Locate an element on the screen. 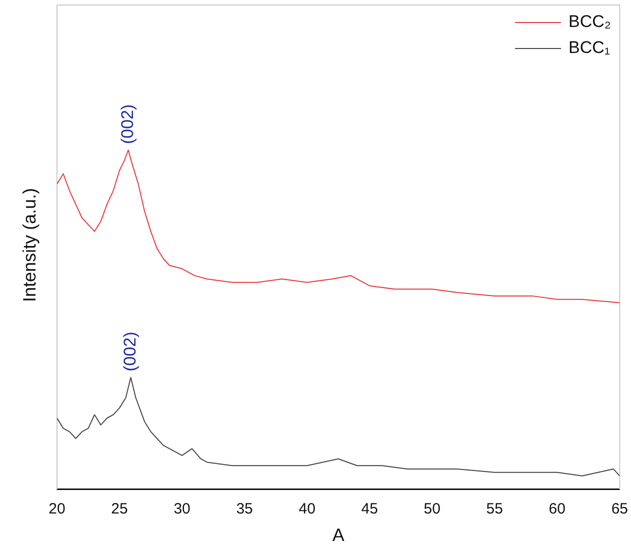 This screenshot has height=556, width=631. x-tick-label: 20 is located at coordinates (57, 509).